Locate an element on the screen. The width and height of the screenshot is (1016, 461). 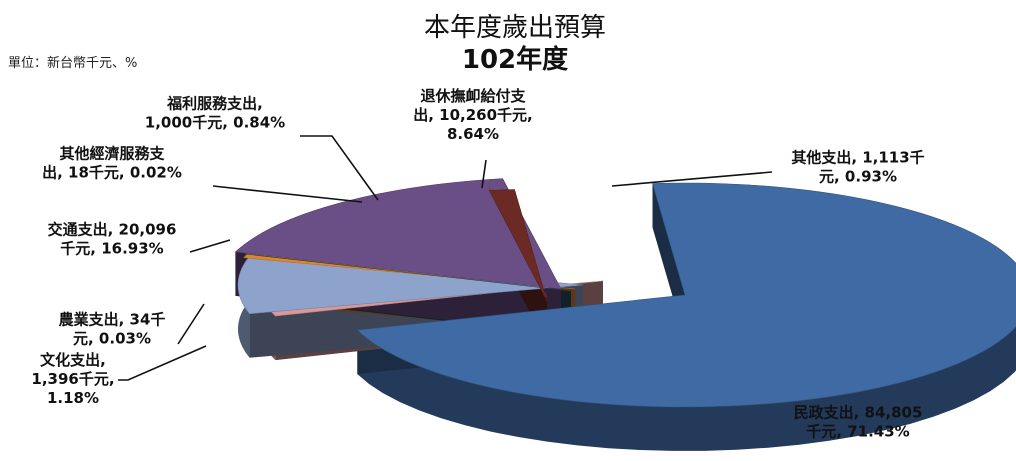
data-label-8-line-3: 1.18% is located at coordinates (73, 398).